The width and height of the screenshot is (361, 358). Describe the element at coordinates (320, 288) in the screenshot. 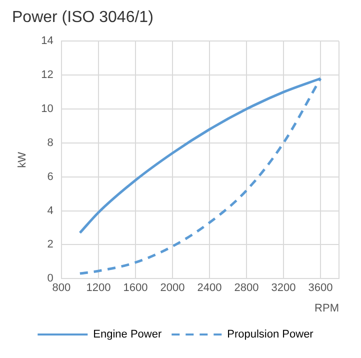

I see `x-tick-label: 3600` at that location.